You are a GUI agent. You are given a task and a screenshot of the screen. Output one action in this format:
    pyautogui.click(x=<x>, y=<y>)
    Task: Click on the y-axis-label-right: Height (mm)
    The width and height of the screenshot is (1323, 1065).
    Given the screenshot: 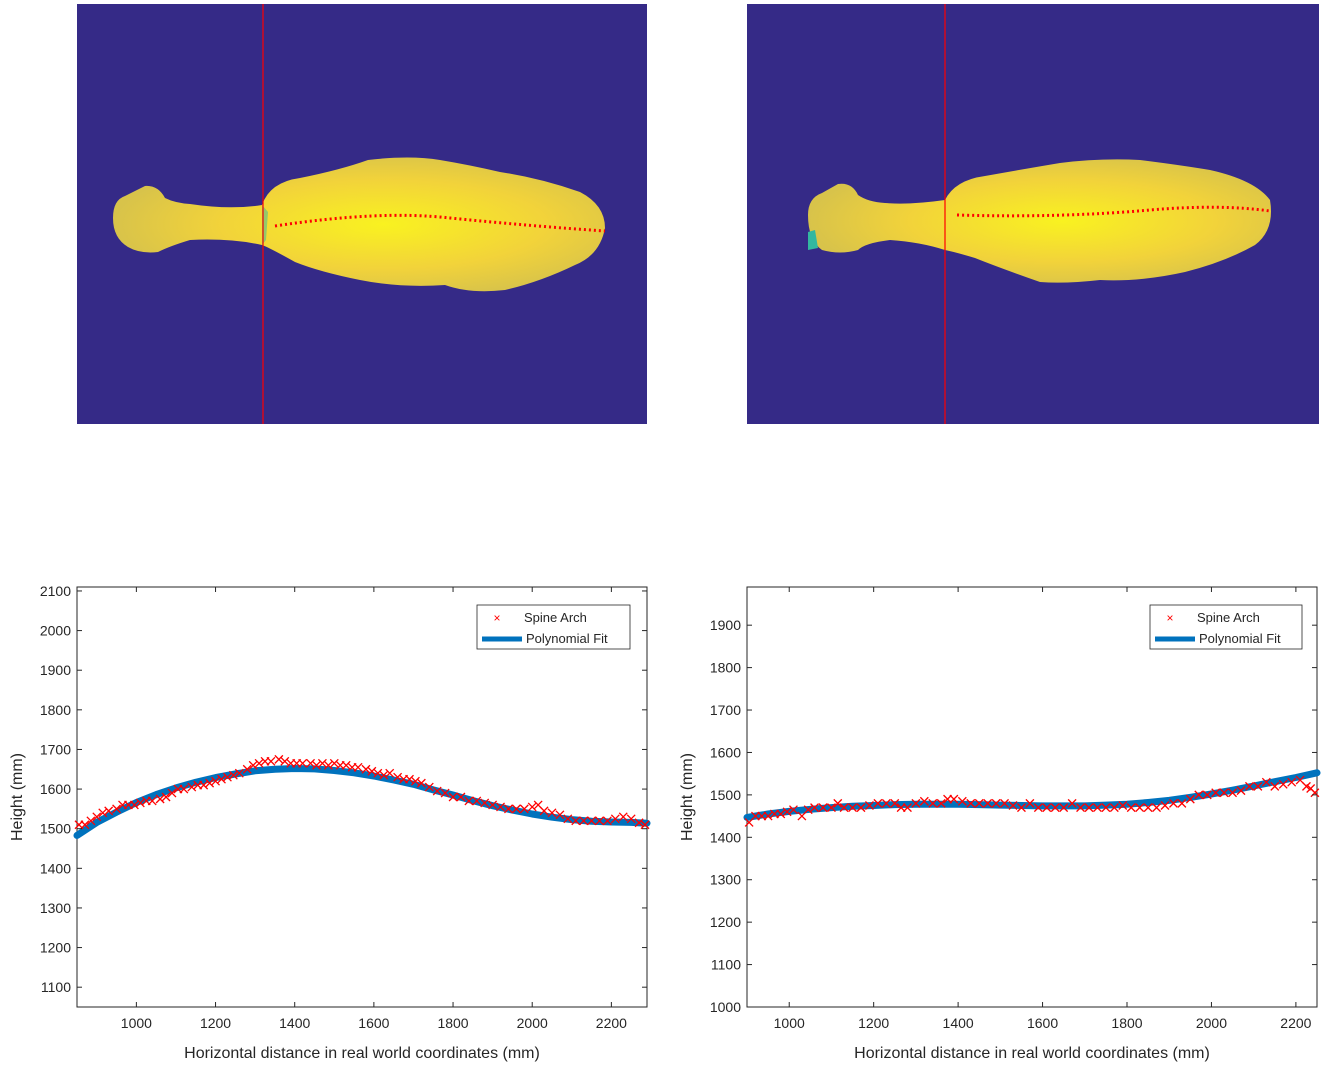 What is the action you would take?
    pyautogui.click(x=687, y=797)
    